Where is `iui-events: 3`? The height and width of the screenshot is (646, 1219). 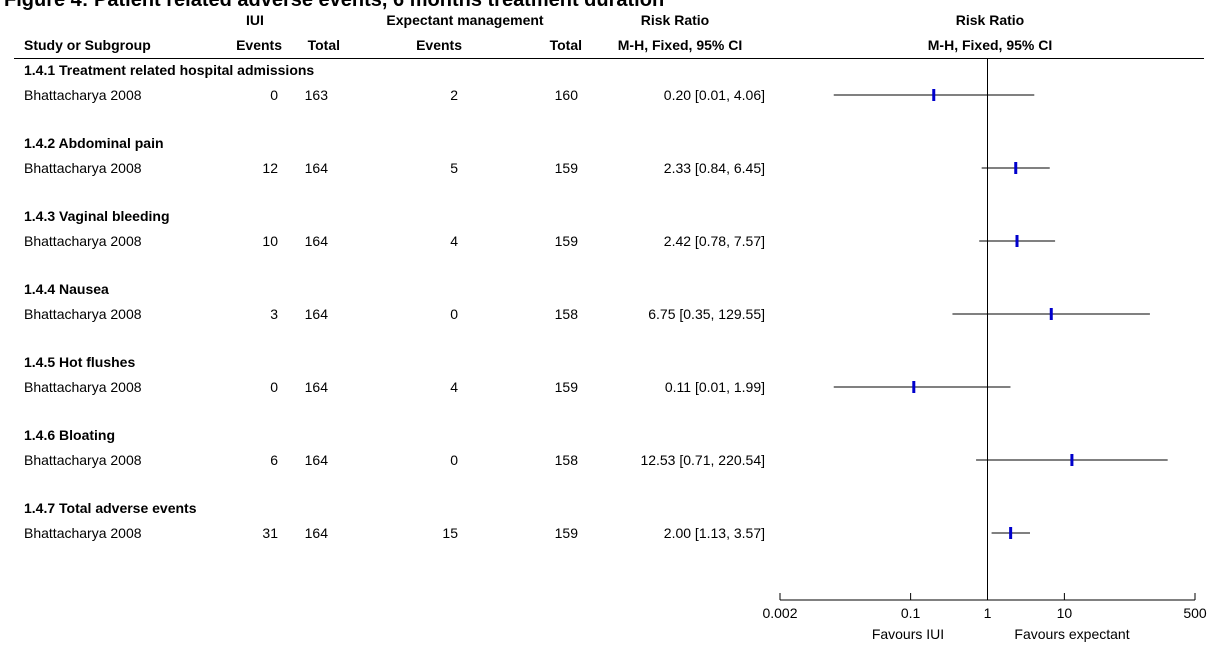 iui-events: 3 is located at coordinates (274, 314).